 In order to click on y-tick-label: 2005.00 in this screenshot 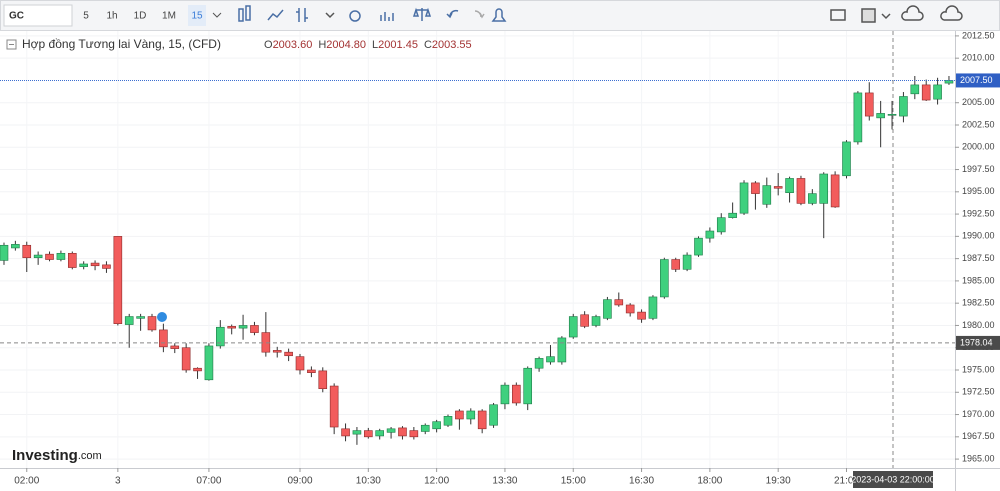, I will do `click(978, 102)`.